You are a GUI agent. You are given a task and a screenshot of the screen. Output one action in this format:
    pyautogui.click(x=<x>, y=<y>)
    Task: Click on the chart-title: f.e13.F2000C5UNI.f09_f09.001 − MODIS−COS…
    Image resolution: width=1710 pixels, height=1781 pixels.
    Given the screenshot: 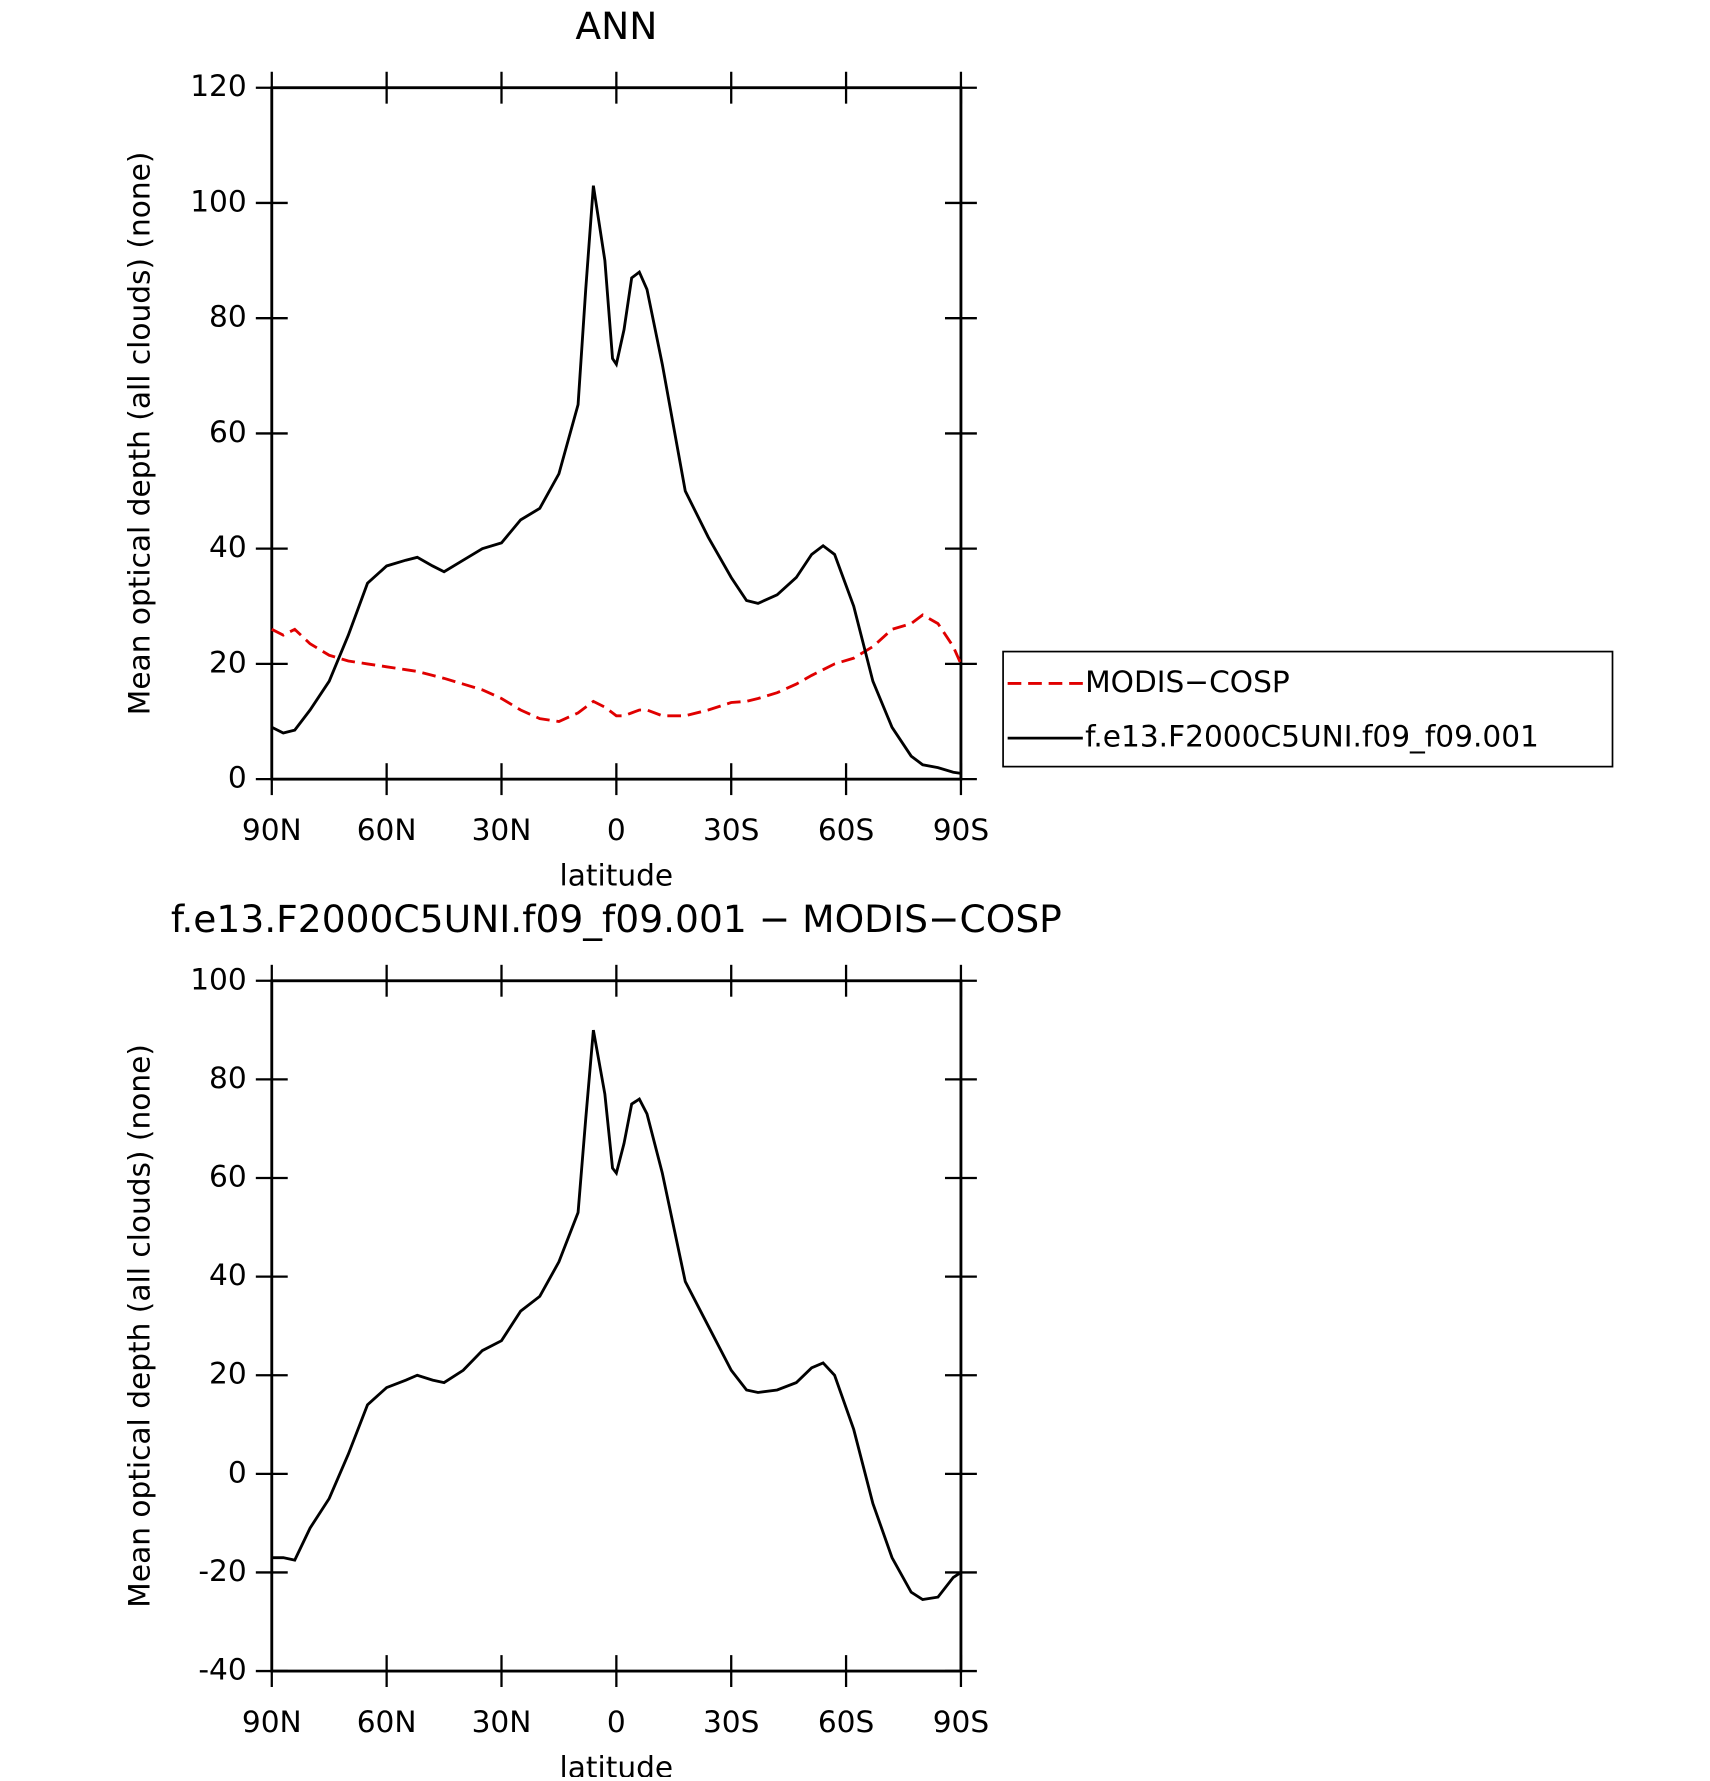 What is the action you would take?
    pyautogui.click(x=616, y=919)
    